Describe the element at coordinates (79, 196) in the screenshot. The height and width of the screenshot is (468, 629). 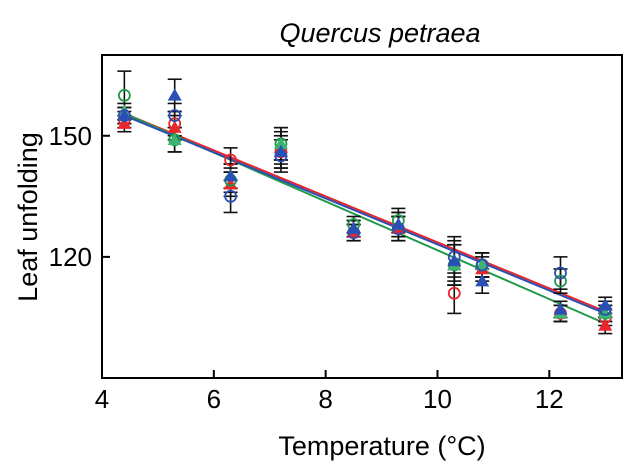
I see `y-axis: 120 150` at that location.